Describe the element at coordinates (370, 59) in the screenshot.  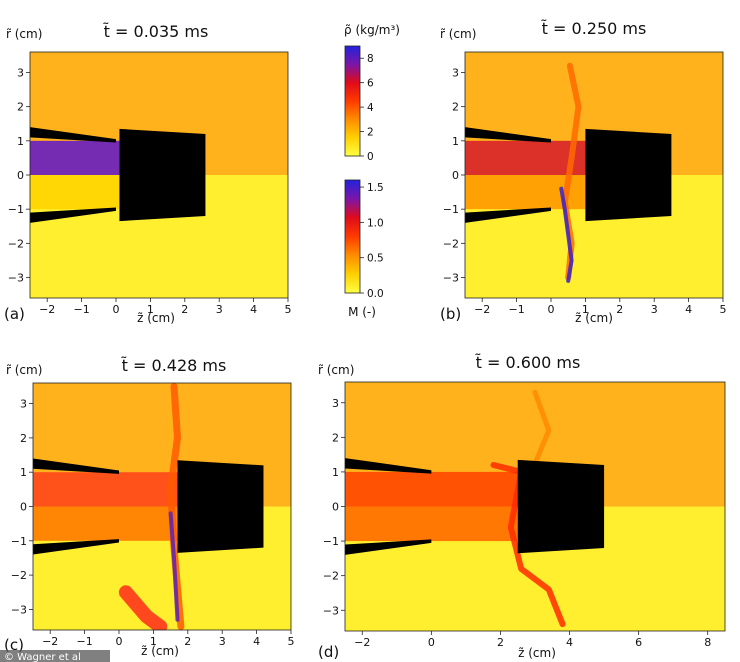
I see `colorbar-tick-label: 8` at that location.